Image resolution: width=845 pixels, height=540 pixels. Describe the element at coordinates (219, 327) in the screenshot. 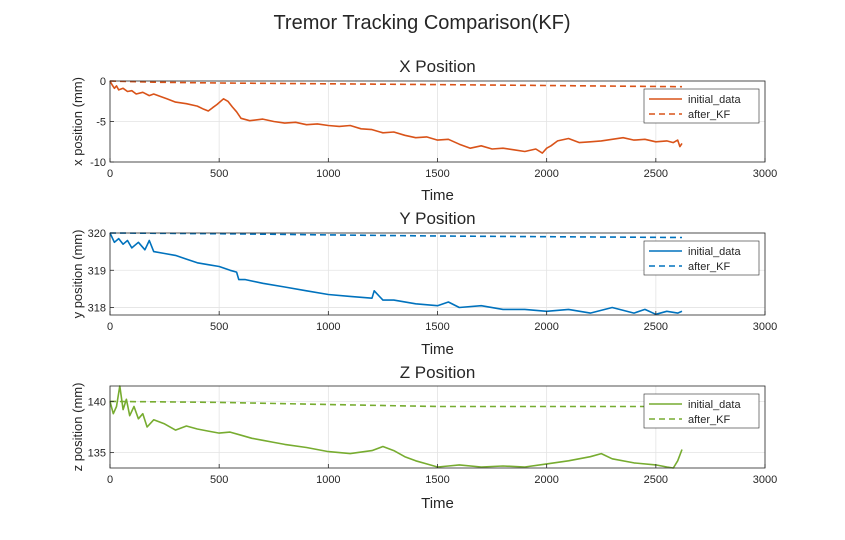

I see `y-position-x-tick-label: 500` at that location.